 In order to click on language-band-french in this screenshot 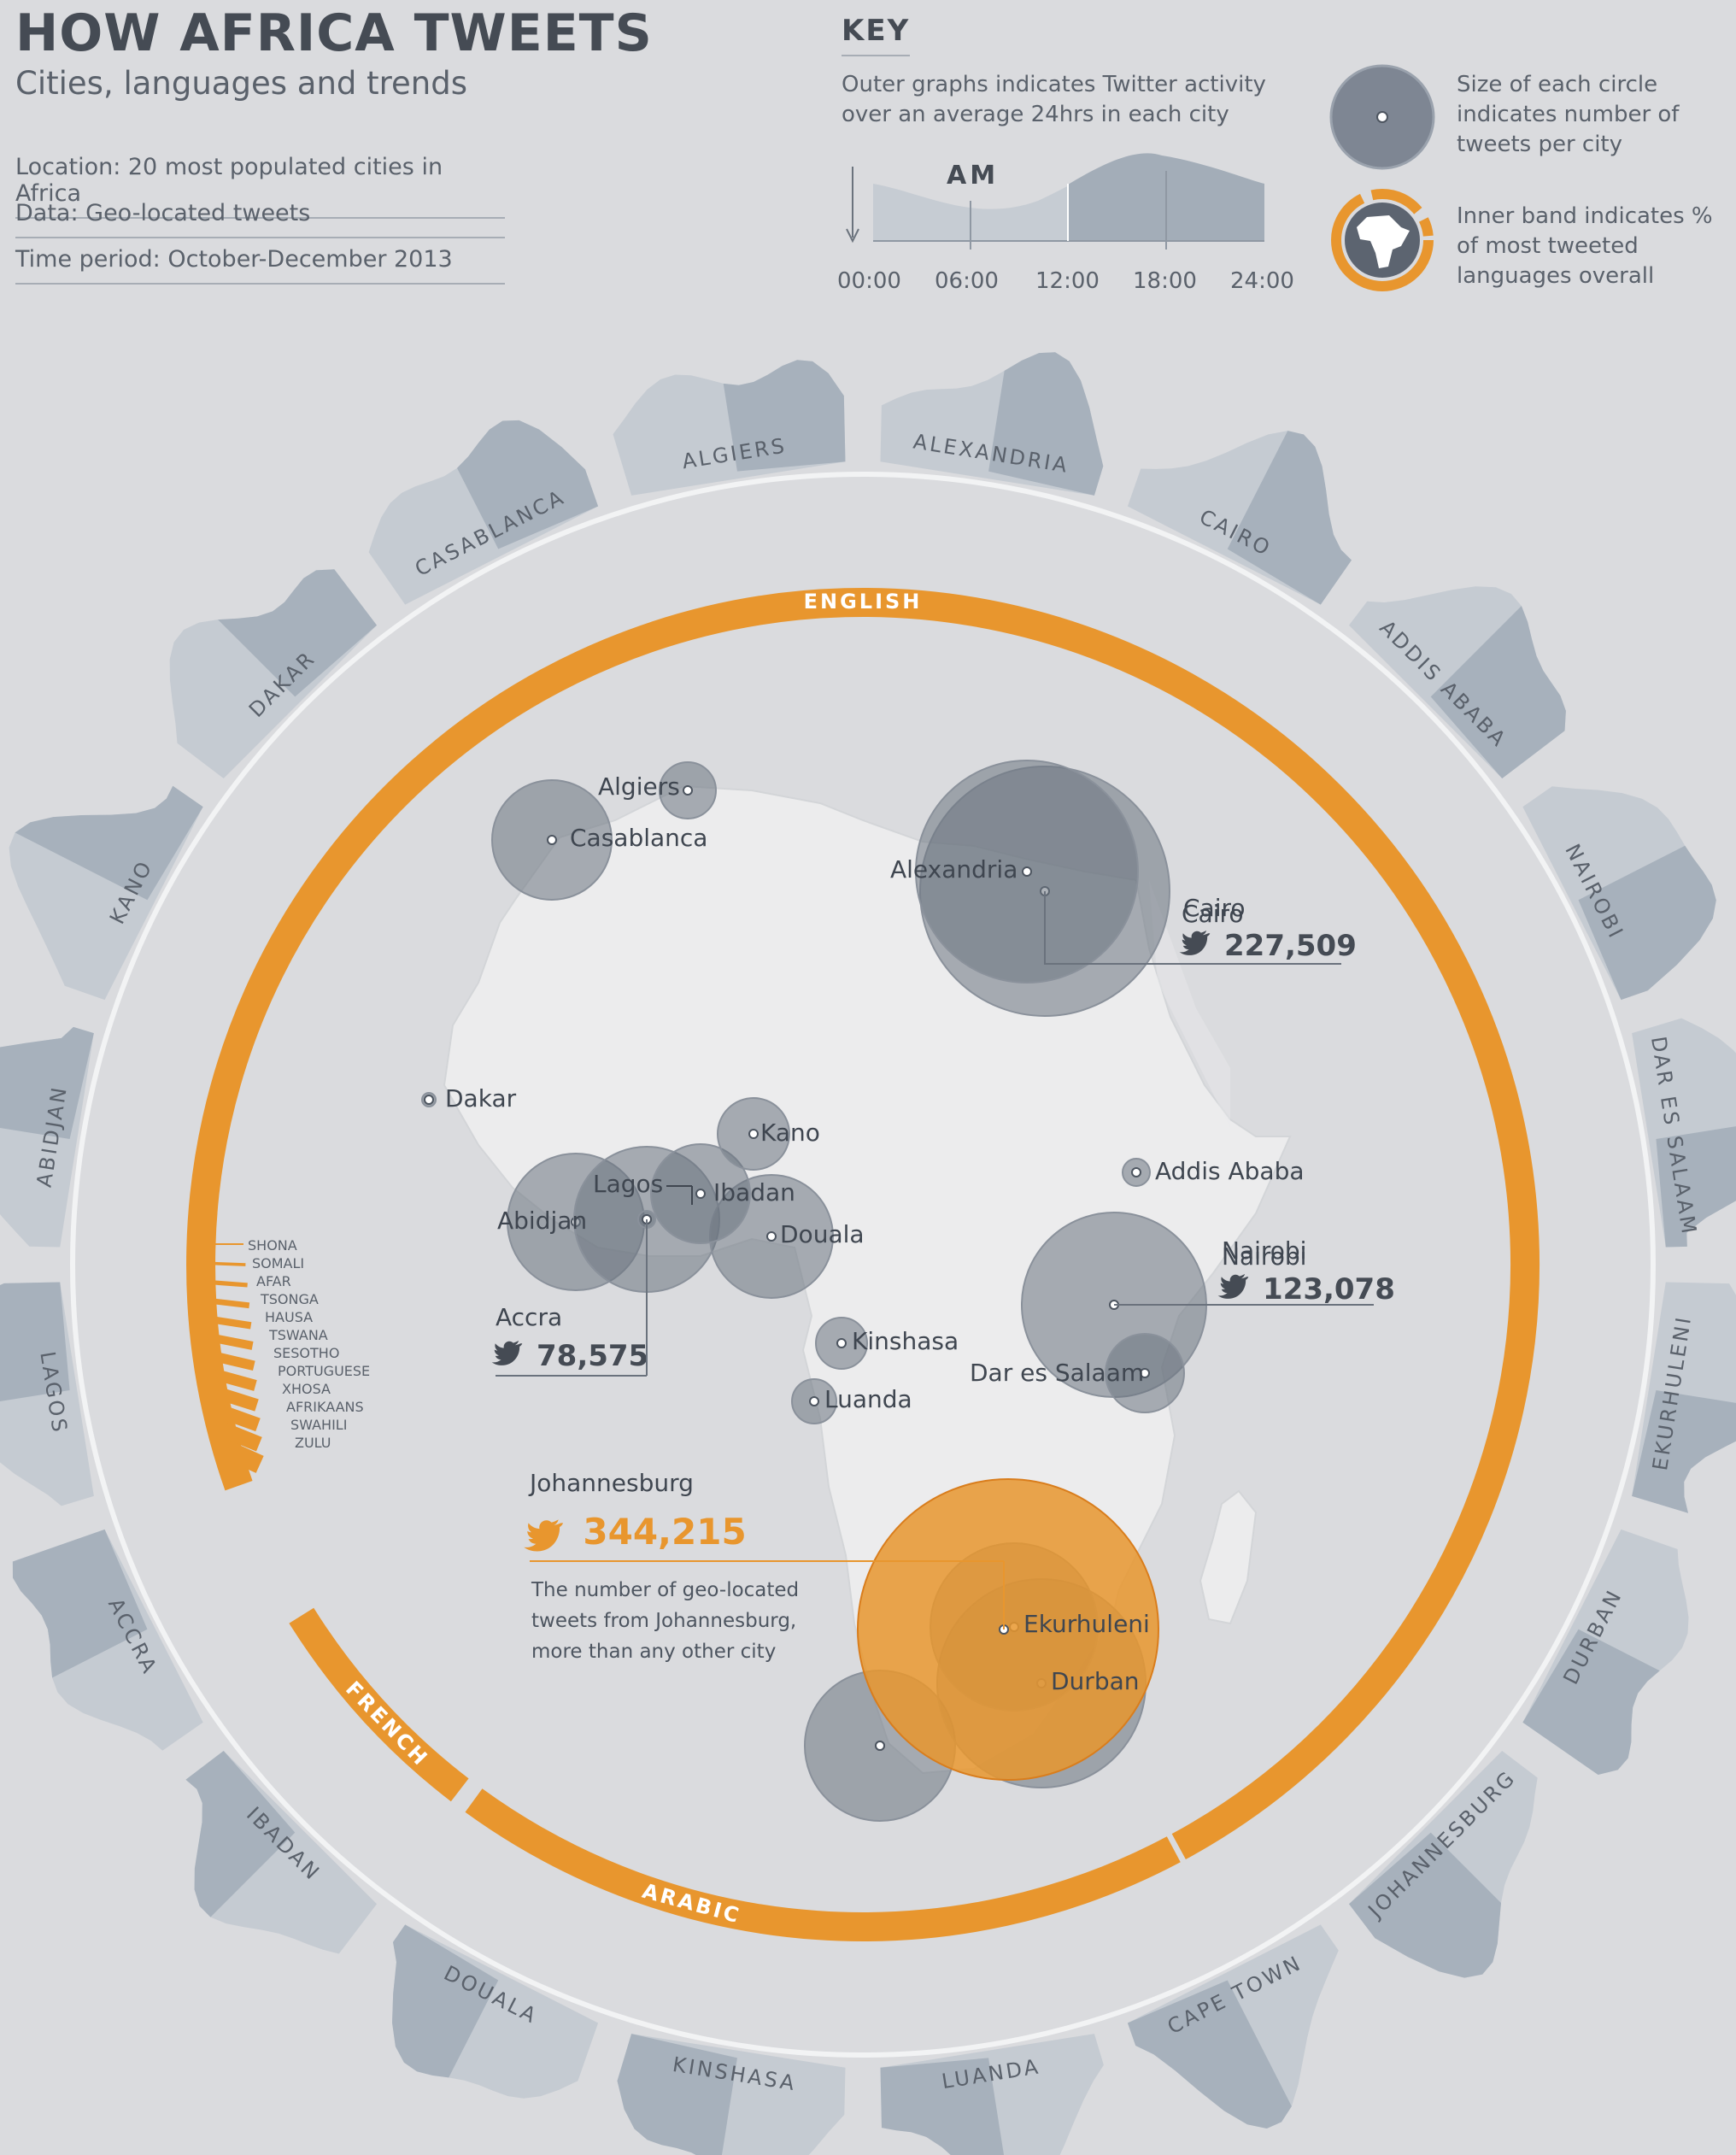, I will do `click(379, 1704)`.